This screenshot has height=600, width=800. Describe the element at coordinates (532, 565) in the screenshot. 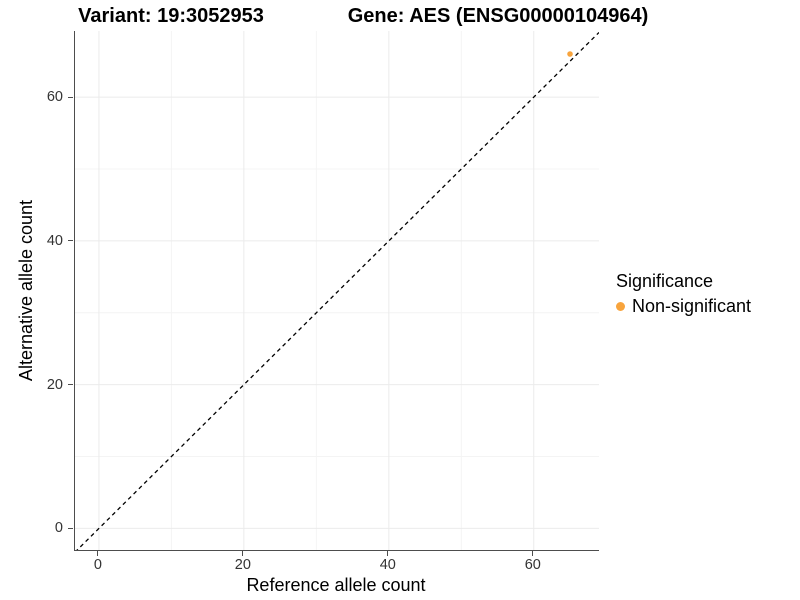

I see `x-tick-label: 60` at that location.